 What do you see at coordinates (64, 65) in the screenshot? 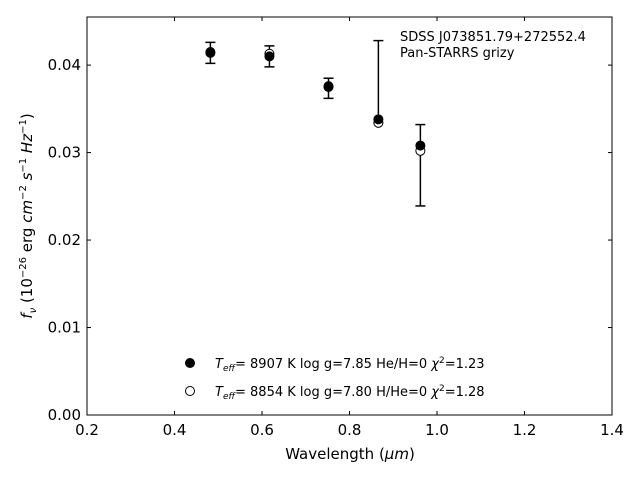
I see `y-tick-label: 0.04` at bounding box center [64, 65].